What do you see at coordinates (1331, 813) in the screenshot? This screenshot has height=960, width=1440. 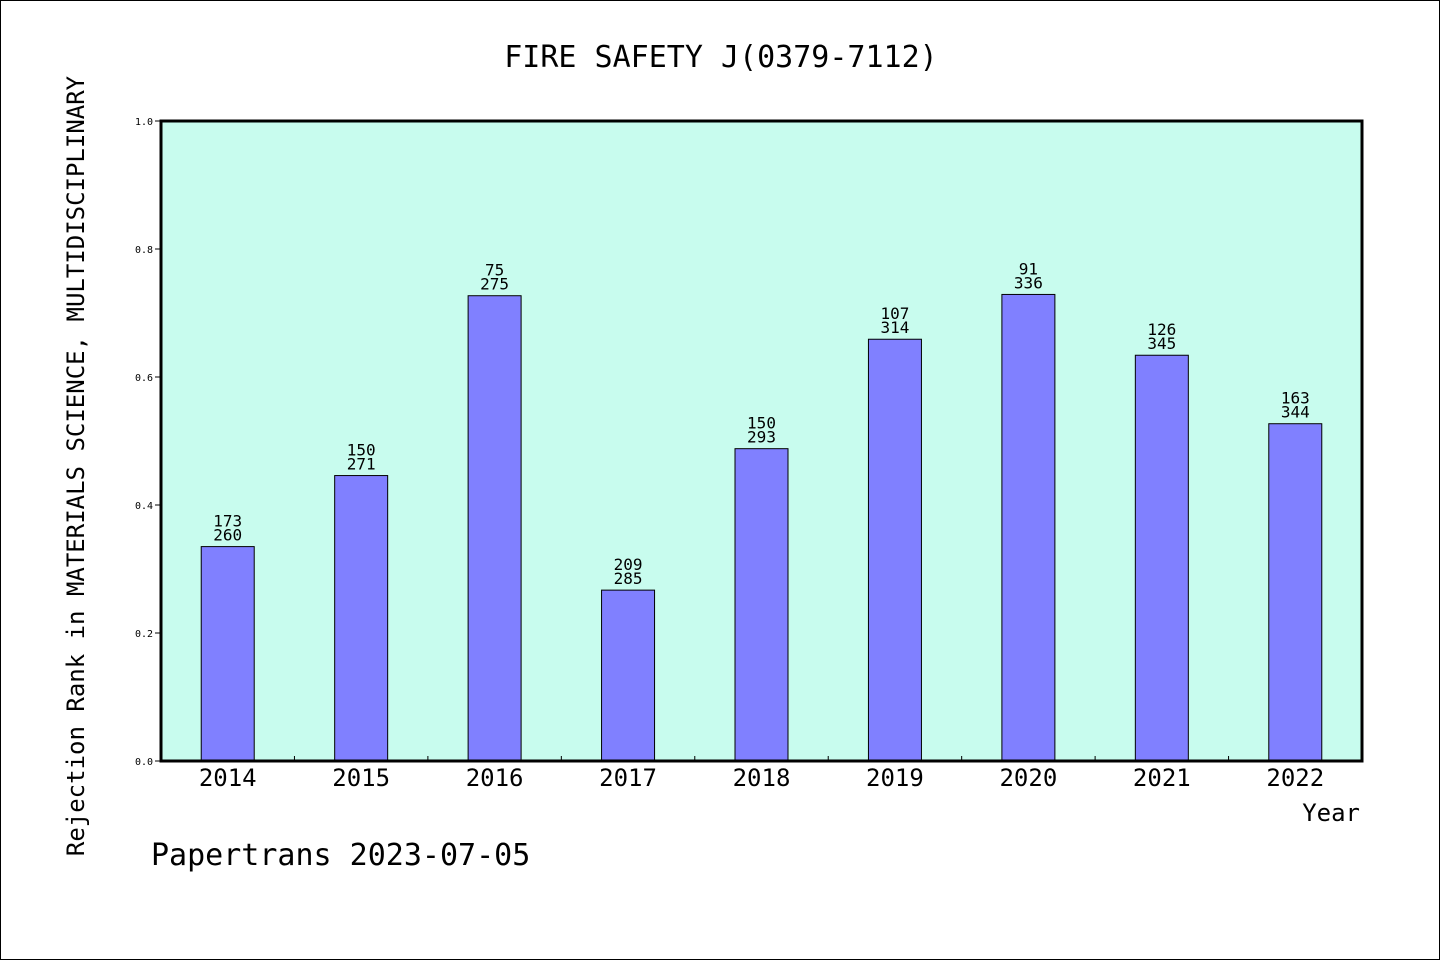 I see `x-axis-label: Year` at bounding box center [1331, 813].